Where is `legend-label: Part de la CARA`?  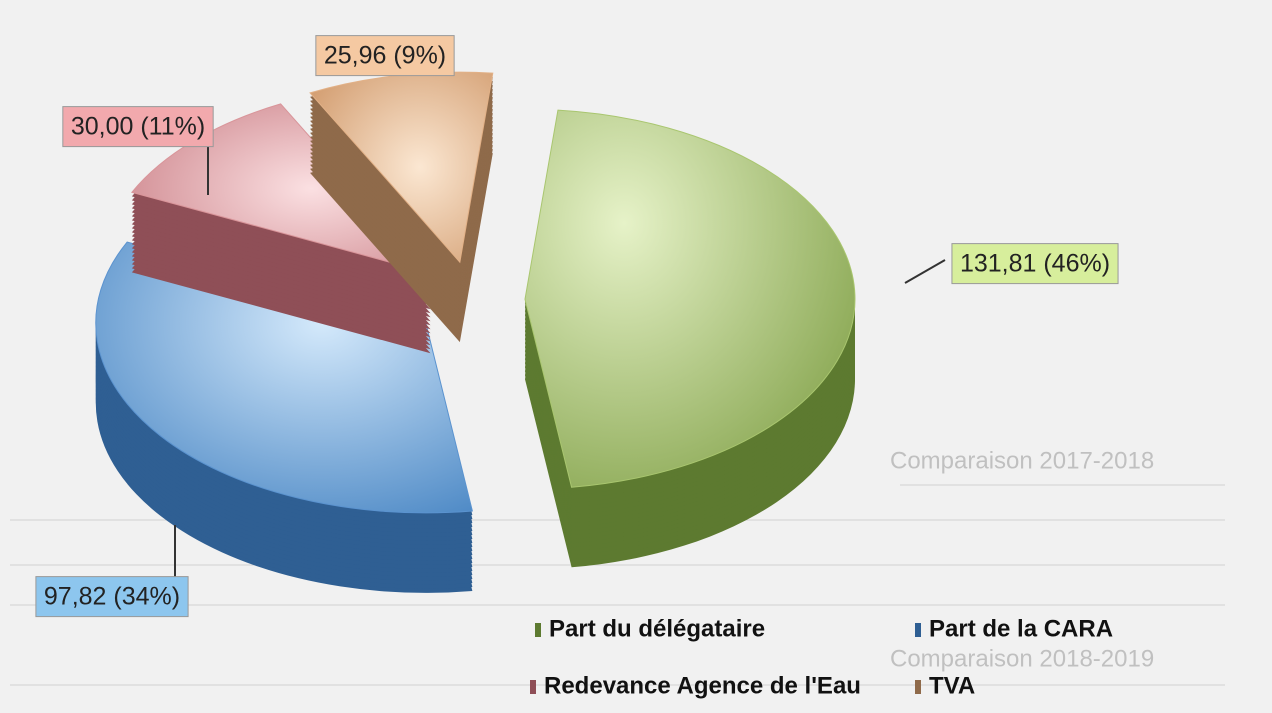 legend-label: Part de la CARA is located at coordinates (1021, 628).